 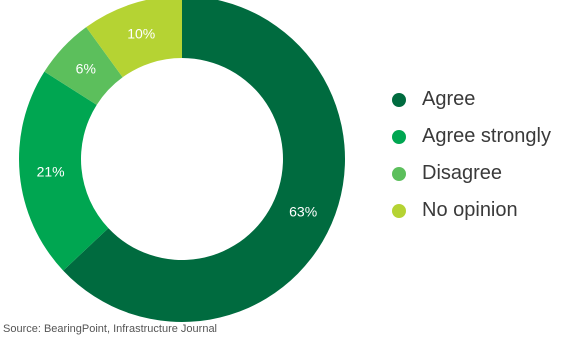 I want to click on legend-label-no-opinion: No opinion, so click(x=470, y=210).